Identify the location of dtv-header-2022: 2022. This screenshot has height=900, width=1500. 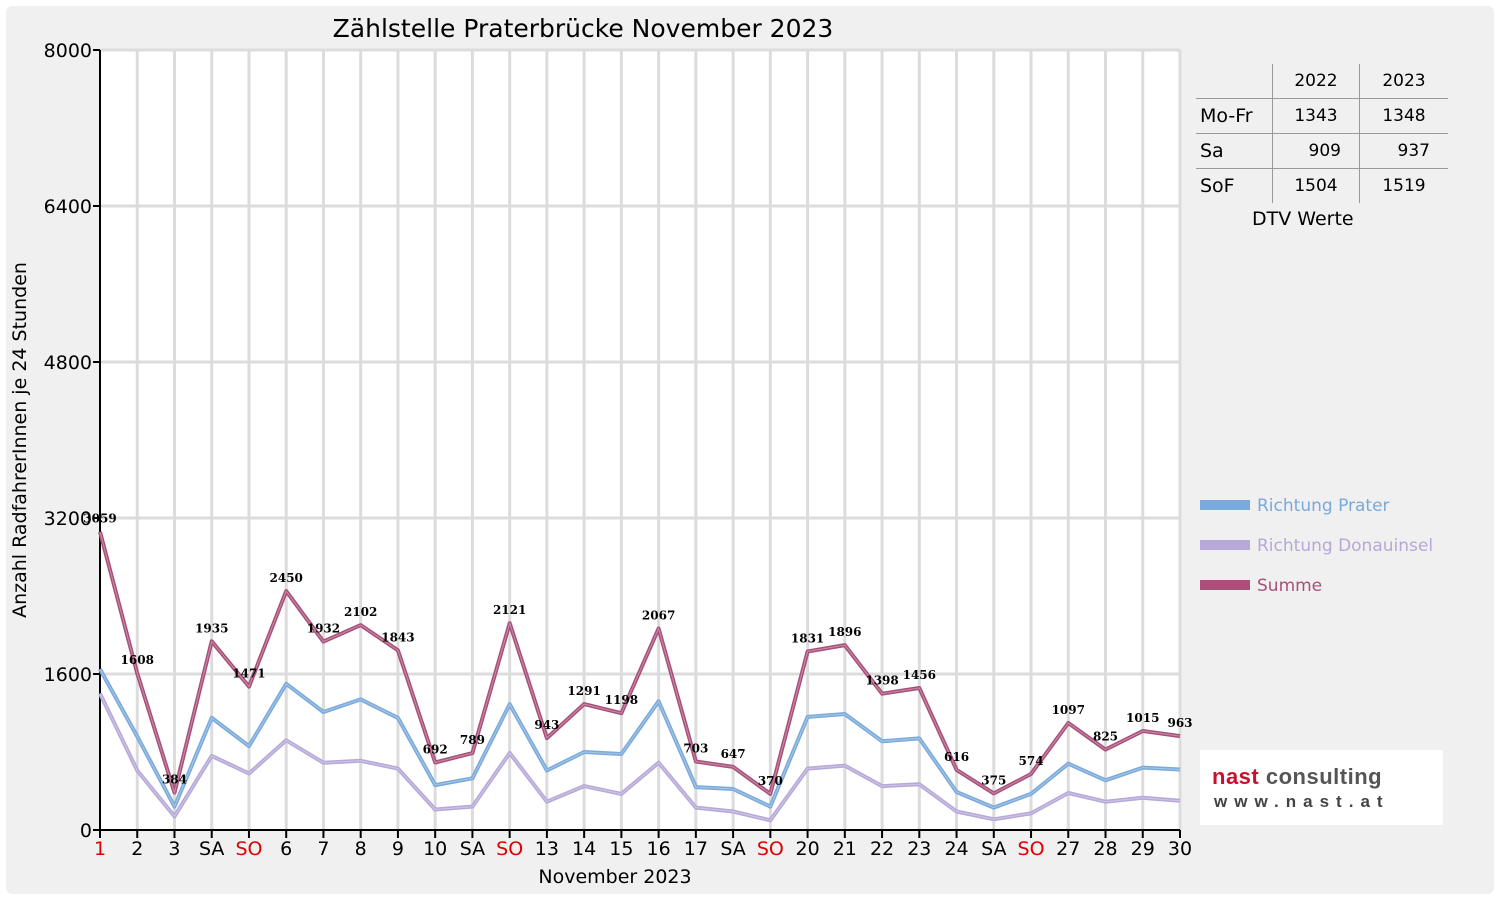
(1316, 81).